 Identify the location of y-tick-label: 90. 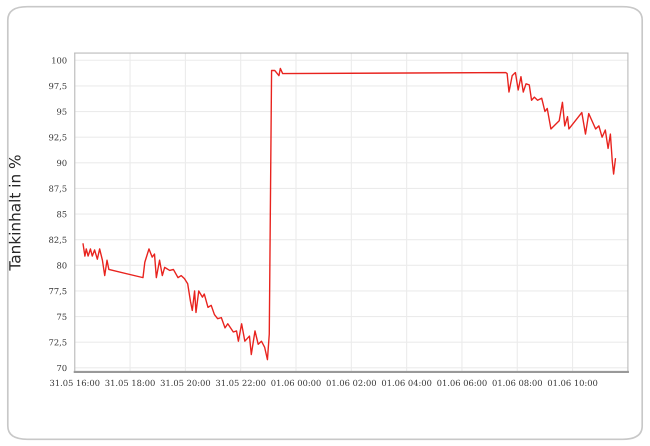
(62, 163).